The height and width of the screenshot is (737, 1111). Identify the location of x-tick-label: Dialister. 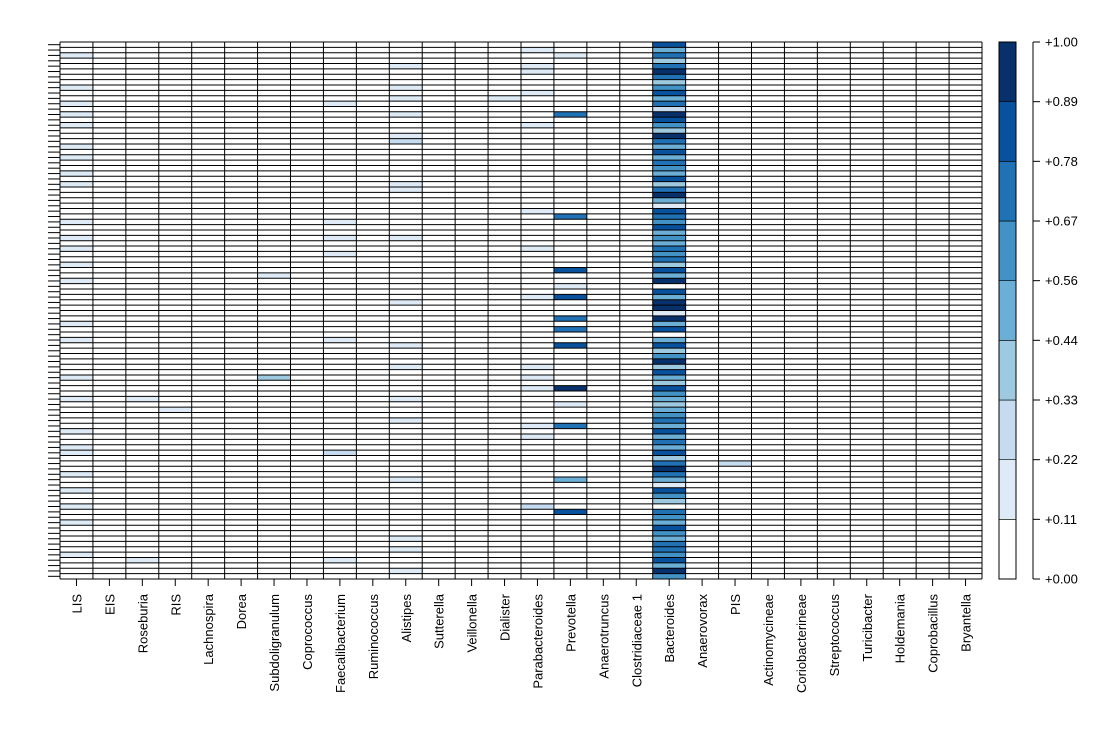
(505, 617).